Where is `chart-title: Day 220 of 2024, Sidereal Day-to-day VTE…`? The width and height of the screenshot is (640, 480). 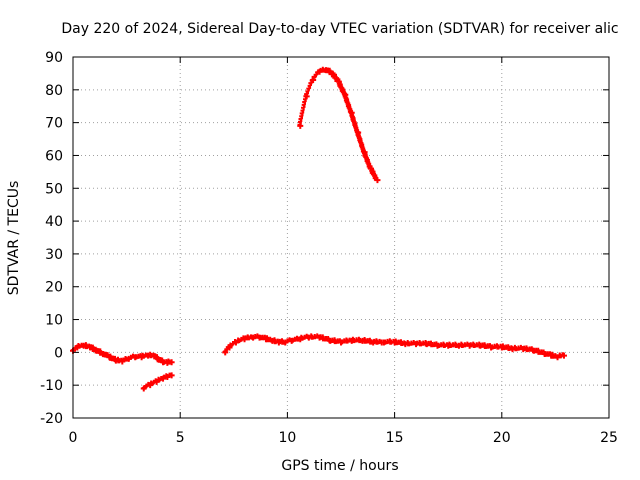 chart-title: Day 220 of 2024, Sidereal Day-to-day VTE… is located at coordinates (339, 29).